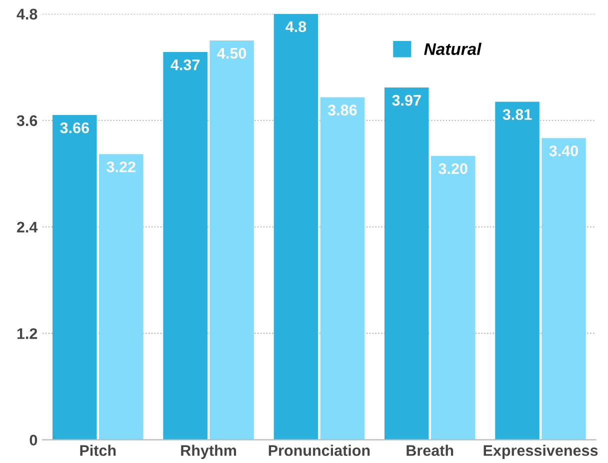  Describe the element at coordinates (98, 450) in the screenshot. I see `x-tick-label: Pitch` at that location.